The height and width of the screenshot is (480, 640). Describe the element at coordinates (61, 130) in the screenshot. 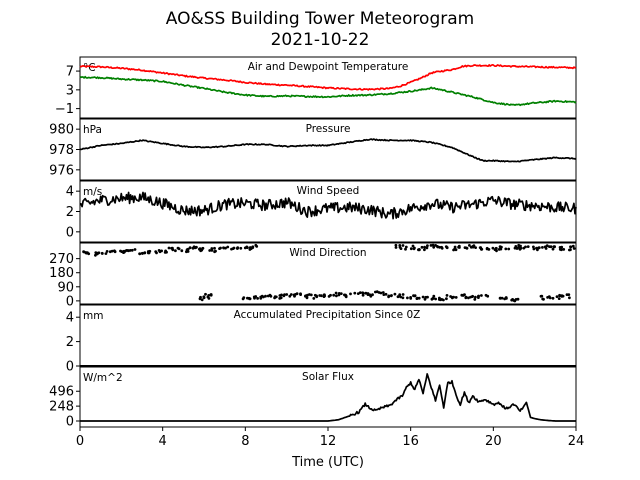

I see `y-tick-label: 980` at that location.